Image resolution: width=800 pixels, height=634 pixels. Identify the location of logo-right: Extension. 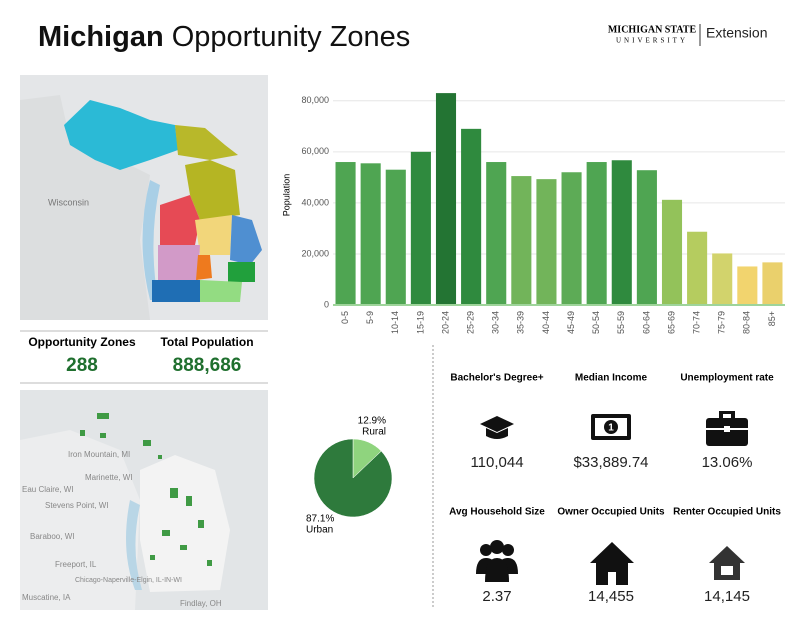
(736, 33).